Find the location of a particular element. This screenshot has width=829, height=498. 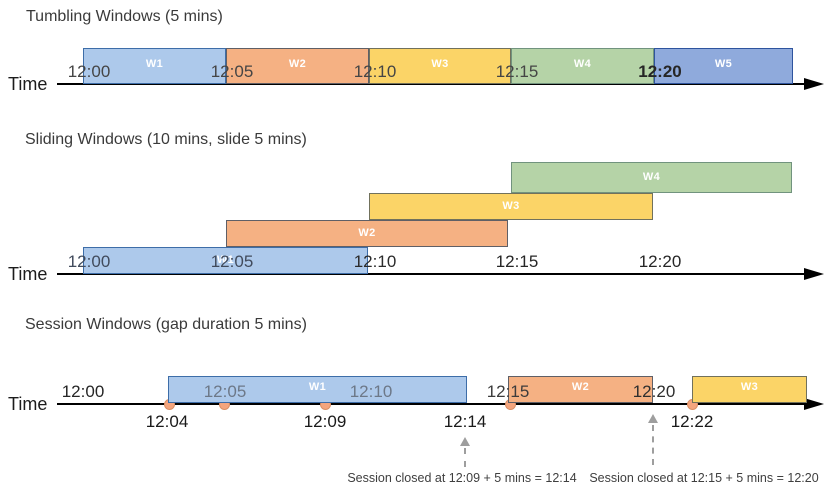

window-label: W5 is located at coordinates (723, 64).